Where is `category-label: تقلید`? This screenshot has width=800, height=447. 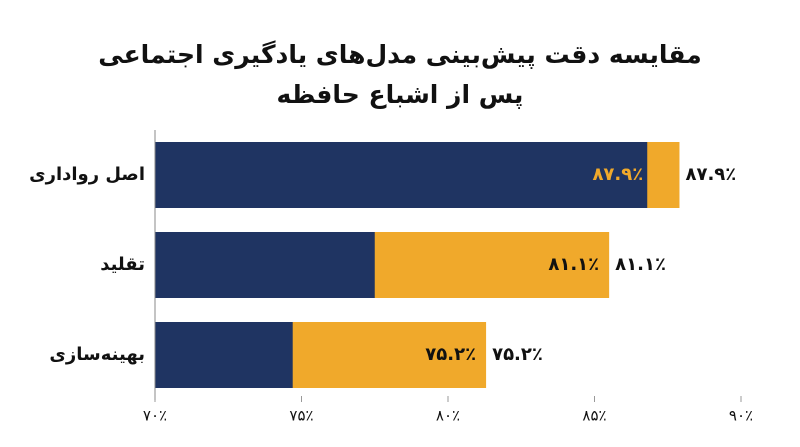
category-label: تقلید is located at coordinates (122, 264).